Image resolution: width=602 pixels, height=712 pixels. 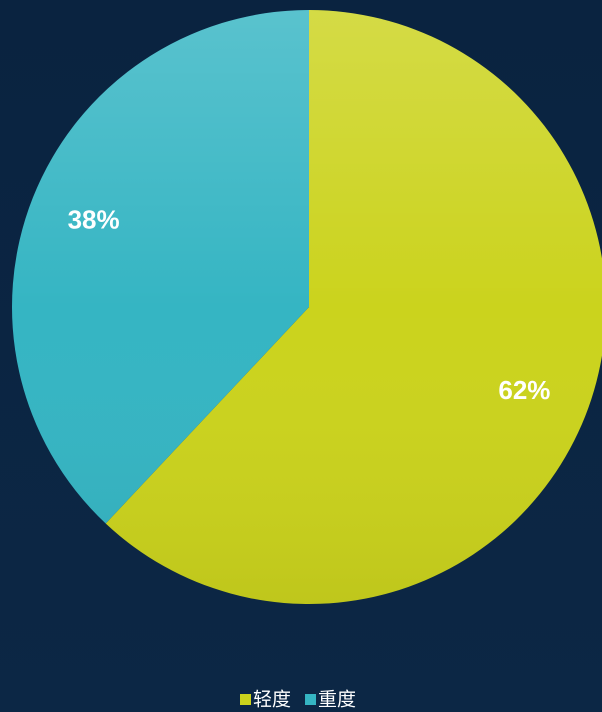 I want to click on legend-label: 重度, so click(x=337, y=700).